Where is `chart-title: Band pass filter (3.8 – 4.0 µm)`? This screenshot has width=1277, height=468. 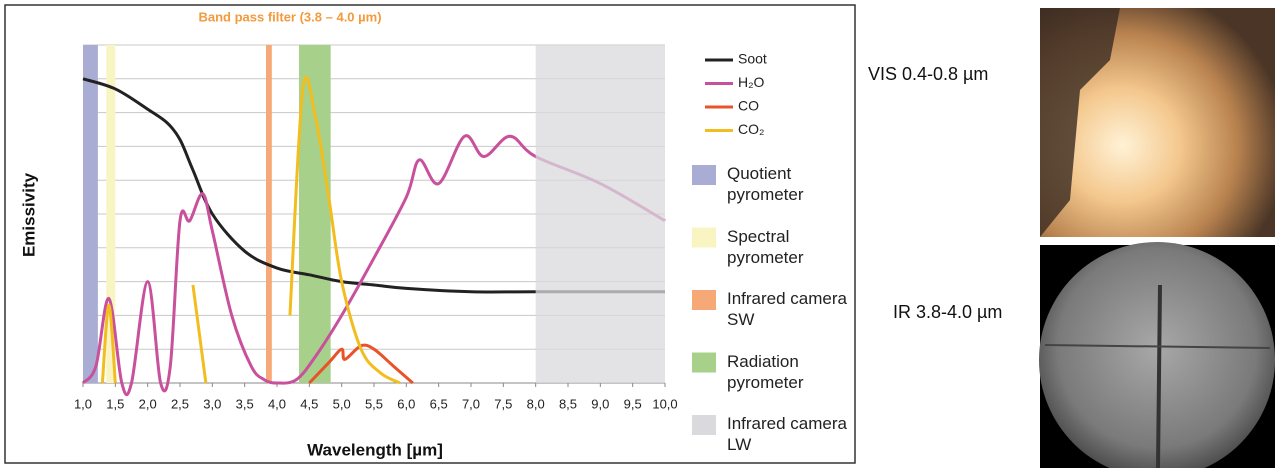 chart-title: Band pass filter (3.8 – 4.0 µm) is located at coordinates (289, 16).